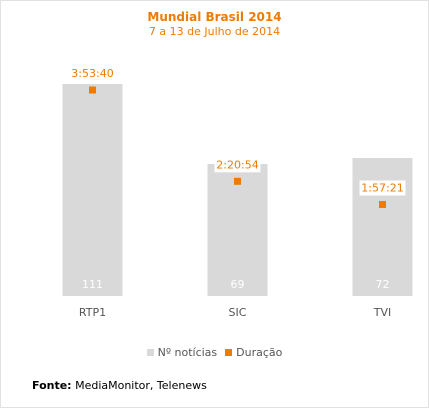 Image resolution: width=429 pixels, height=408 pixels. Describe the element at coordinates (150, 352) in the screenshot. I see `legend-swatch-news` at that location.